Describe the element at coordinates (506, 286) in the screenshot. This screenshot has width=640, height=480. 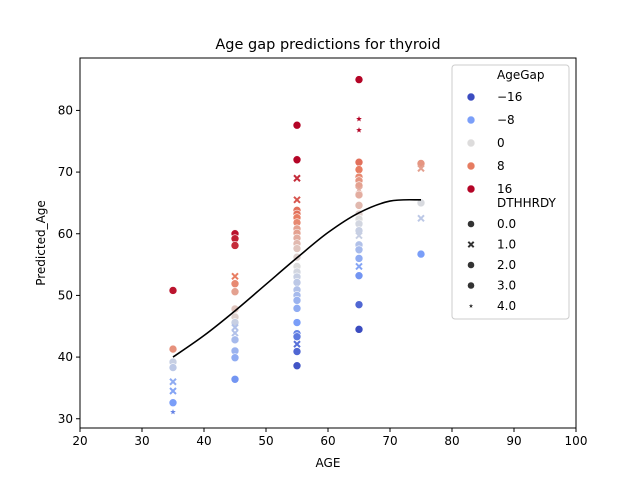
I see `legend-style-label: 3.0` at that location.